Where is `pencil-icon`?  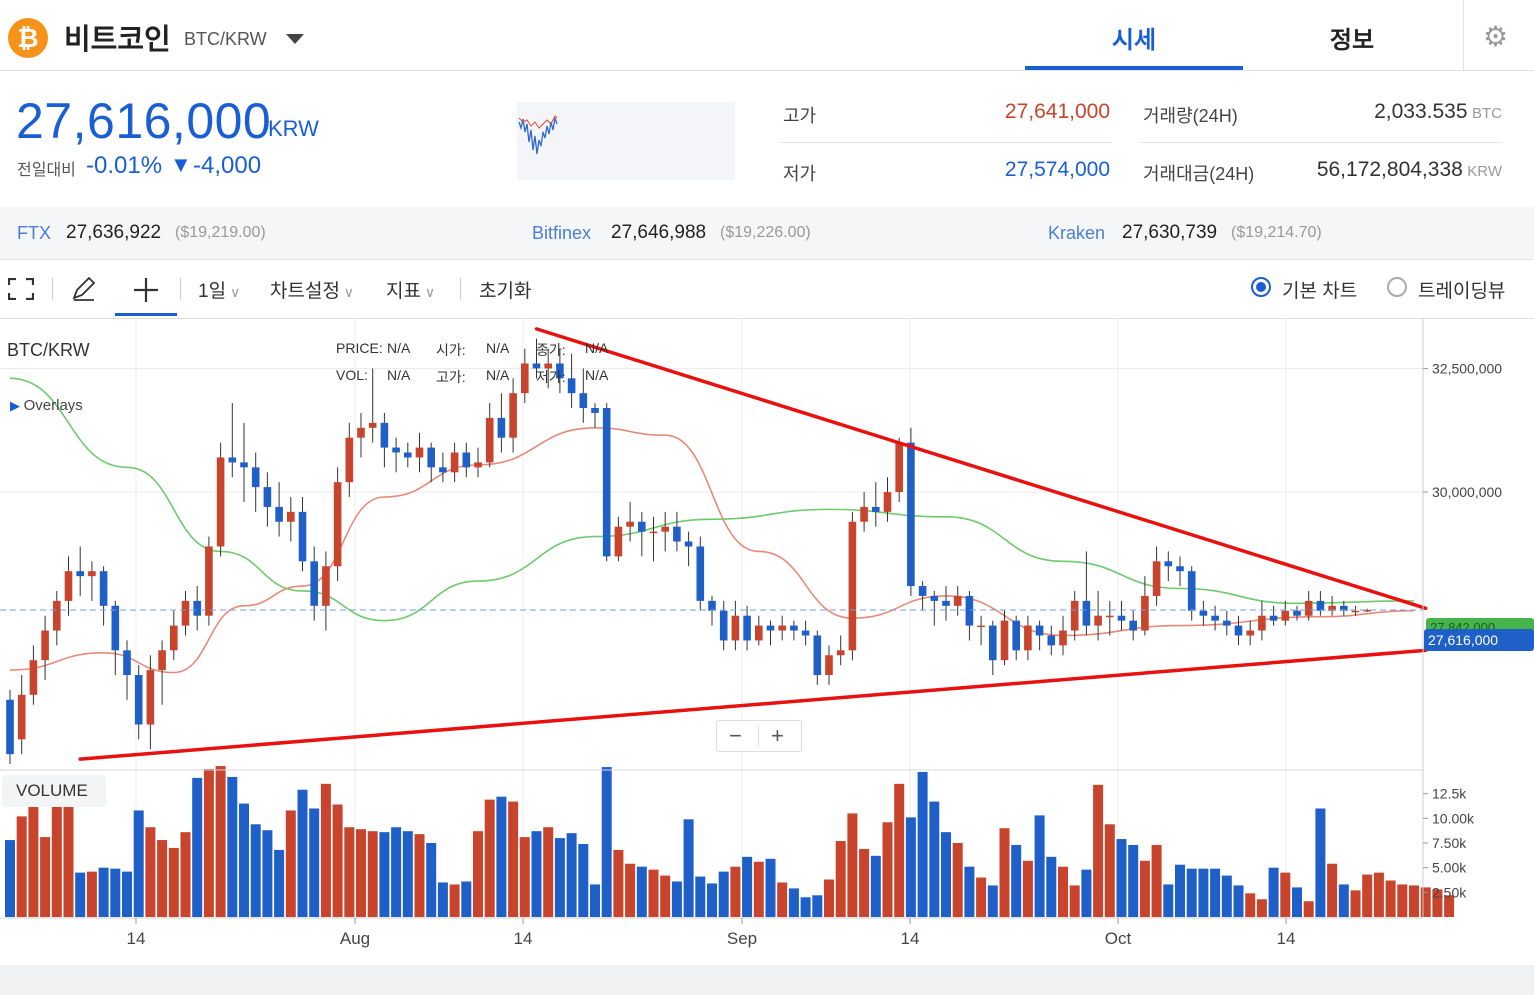 pencil-icon is located at coordinates (84, 289).